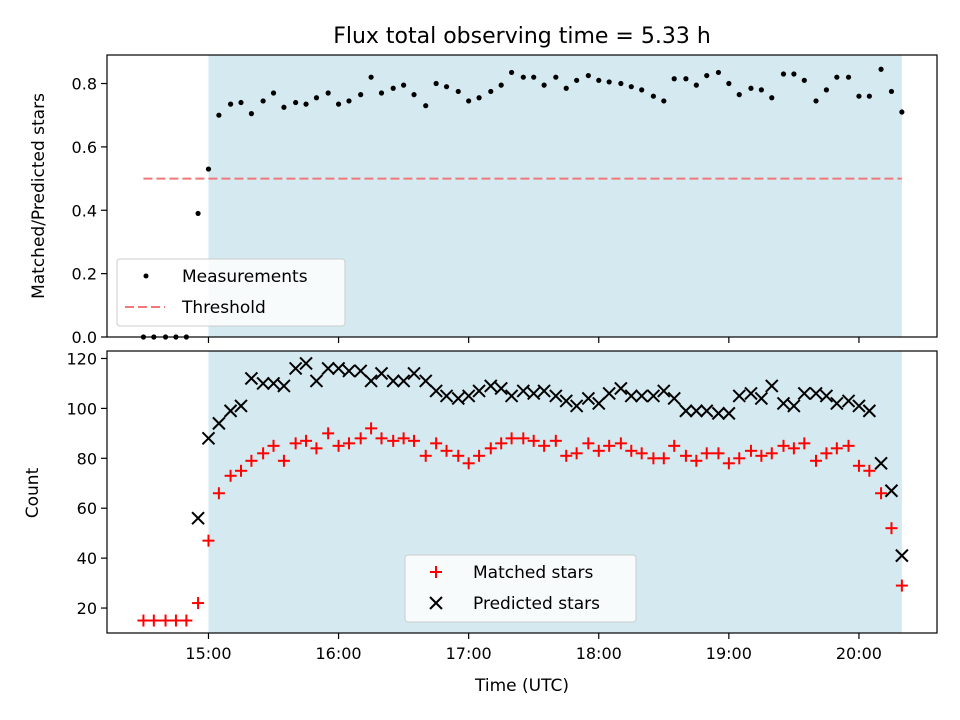 The height and width of the screenshot is (720, 960). Describe the element at coordinates (87, 458) in the screenshot. I see `bottom-y-tick-label: 80` at that location.